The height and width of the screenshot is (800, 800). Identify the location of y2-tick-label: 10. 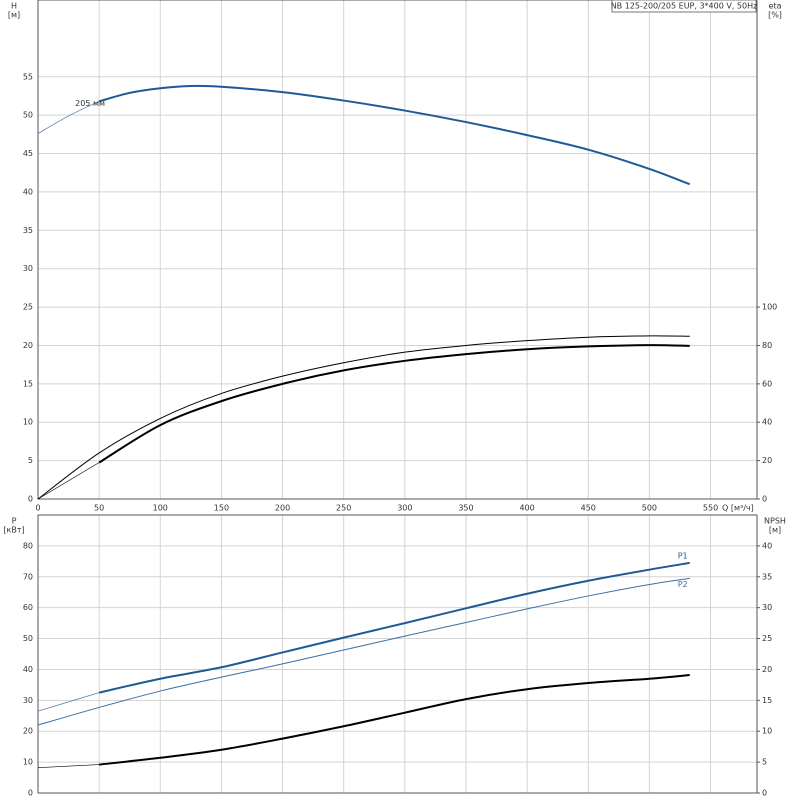
(767, 731).